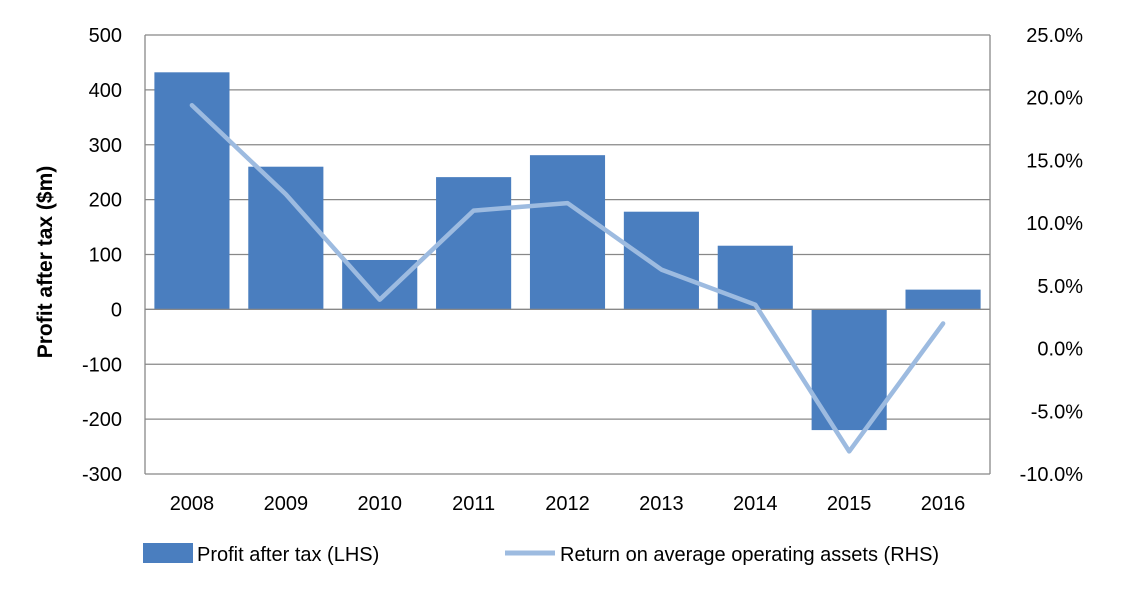  Describe the element at coordinates (102, 365) in the screenshot. I see `y-left-tick-label: -100` at that location.